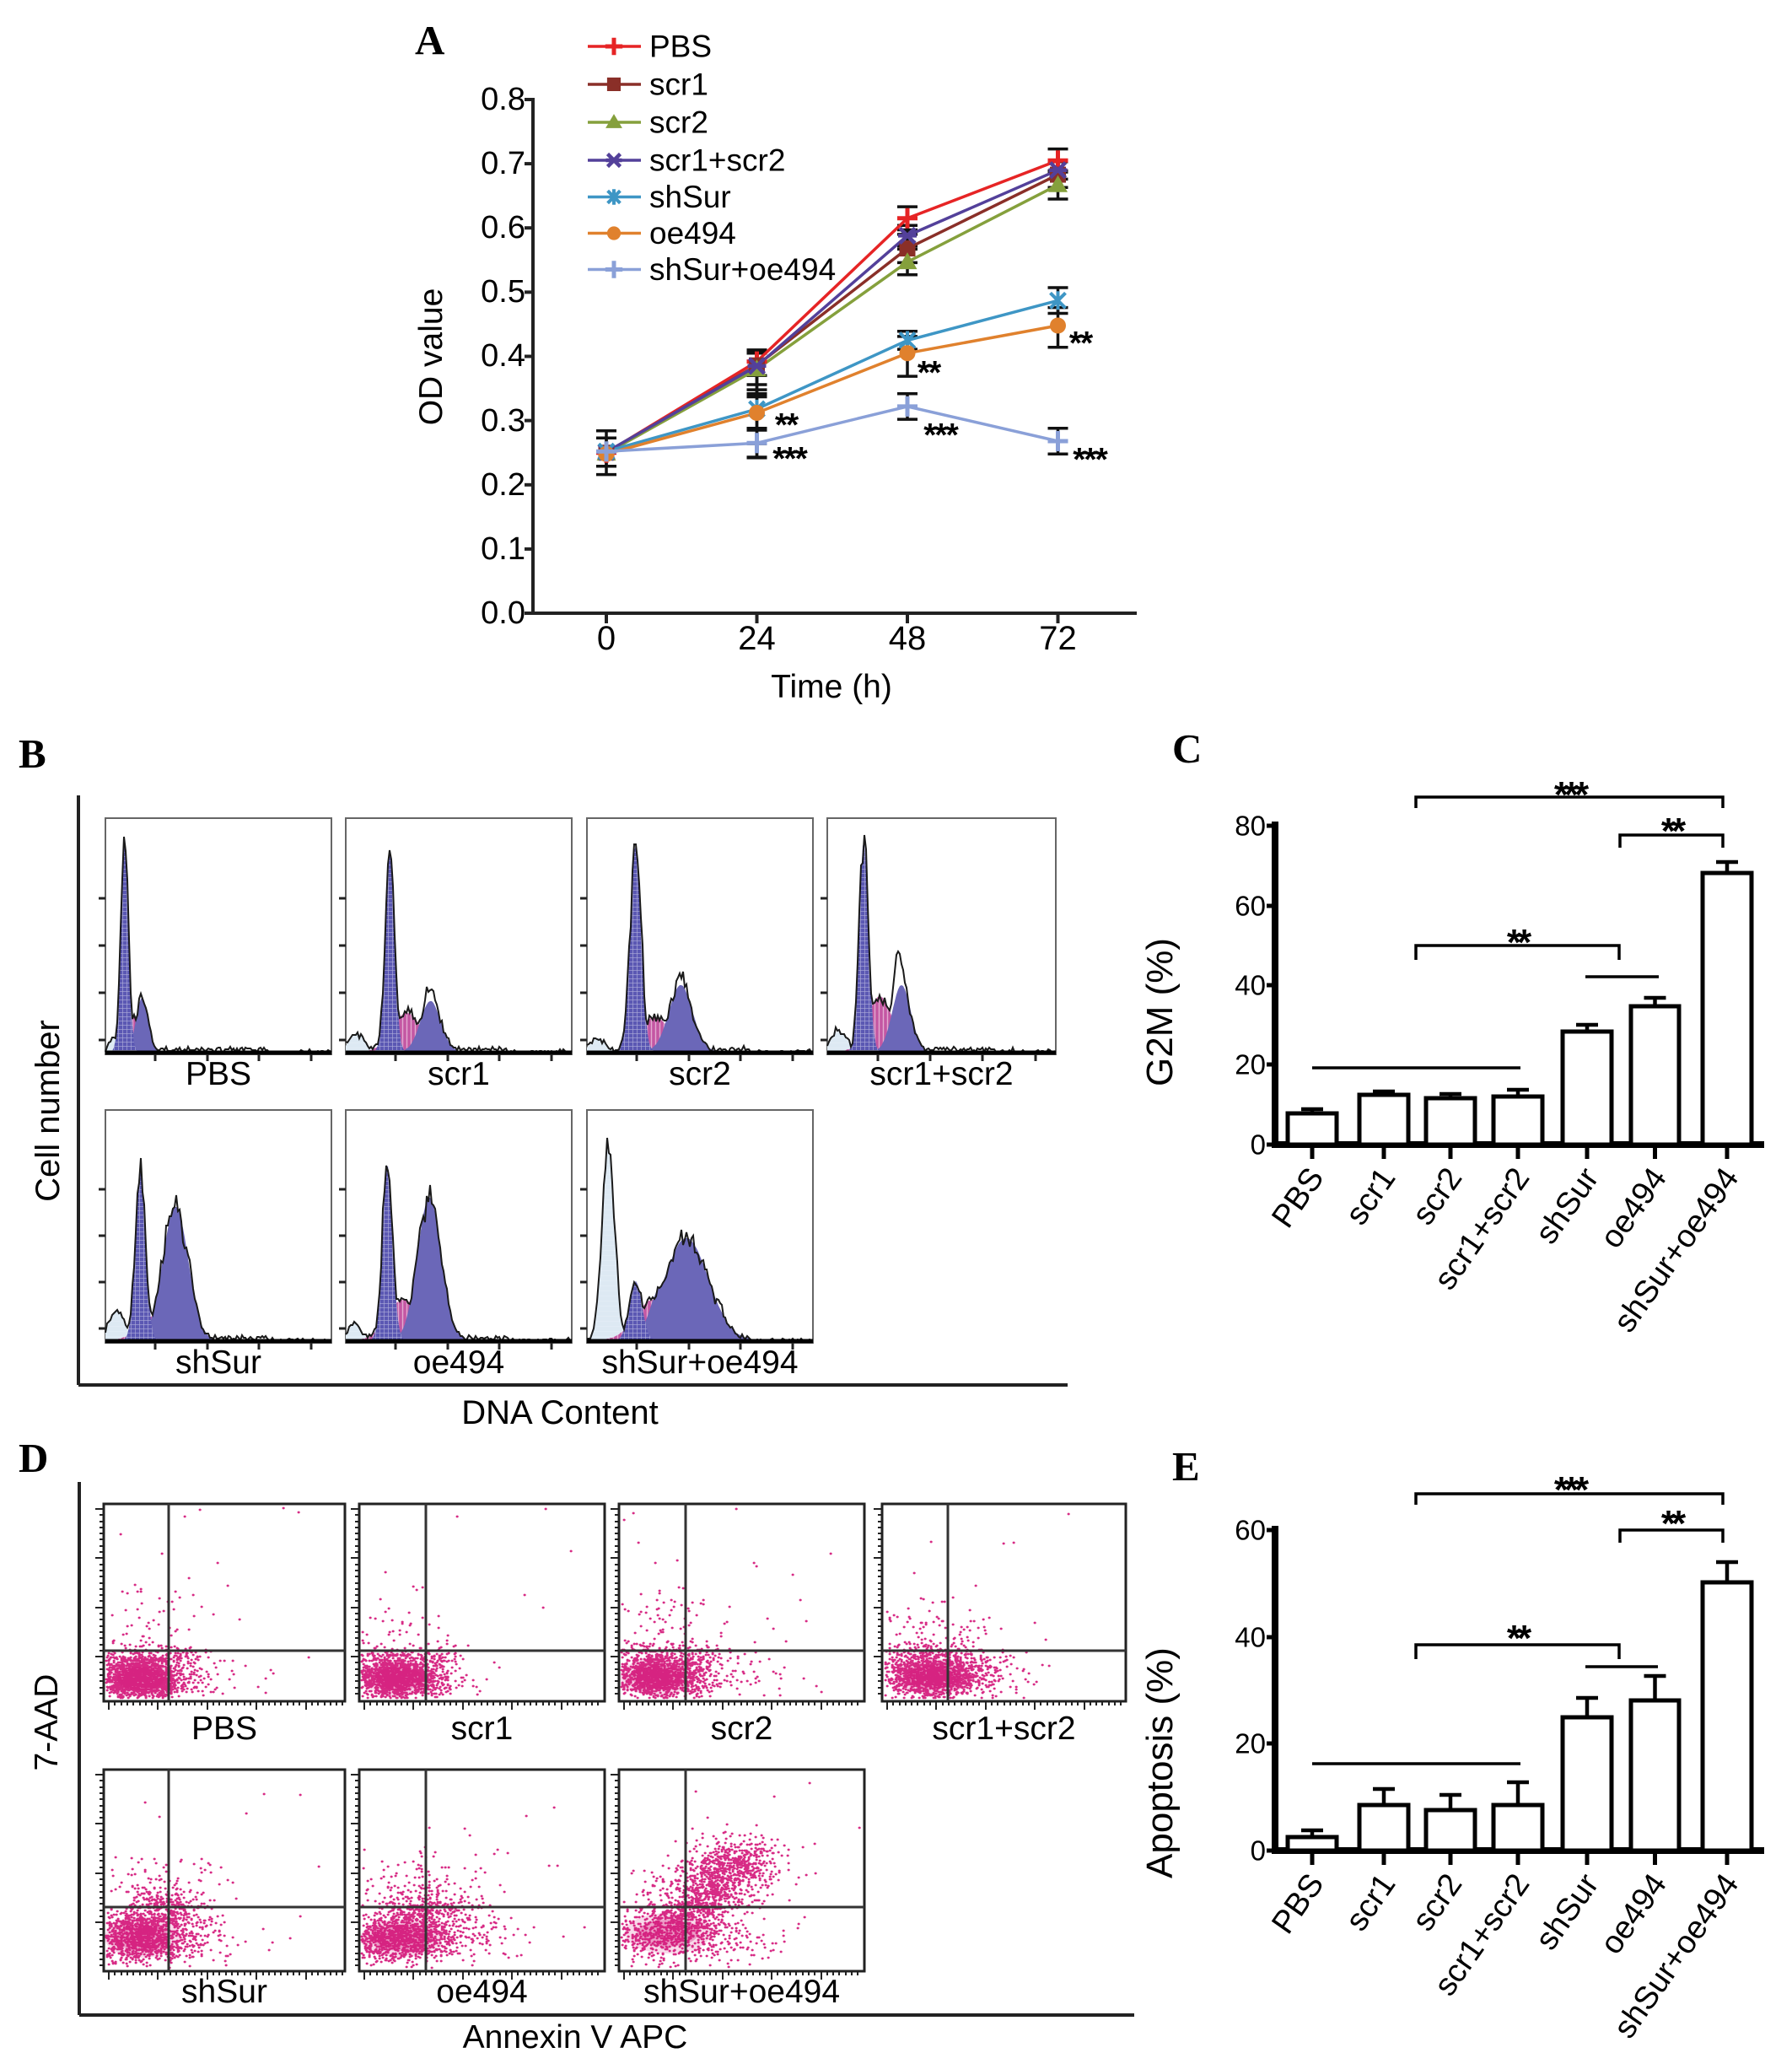  What do you see at coordinates (32, 753) in the screenshot?
I see `svg-text: B` at bounding box center [32, 753].